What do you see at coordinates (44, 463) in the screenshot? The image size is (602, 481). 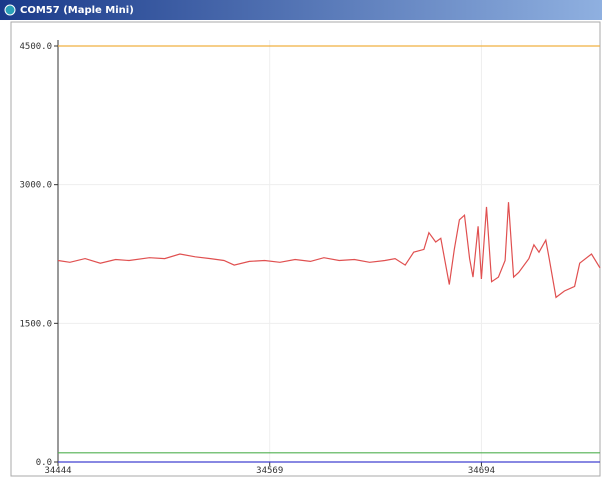 I see `y-tick-label: 0.0` at bounding box center [44, 463].